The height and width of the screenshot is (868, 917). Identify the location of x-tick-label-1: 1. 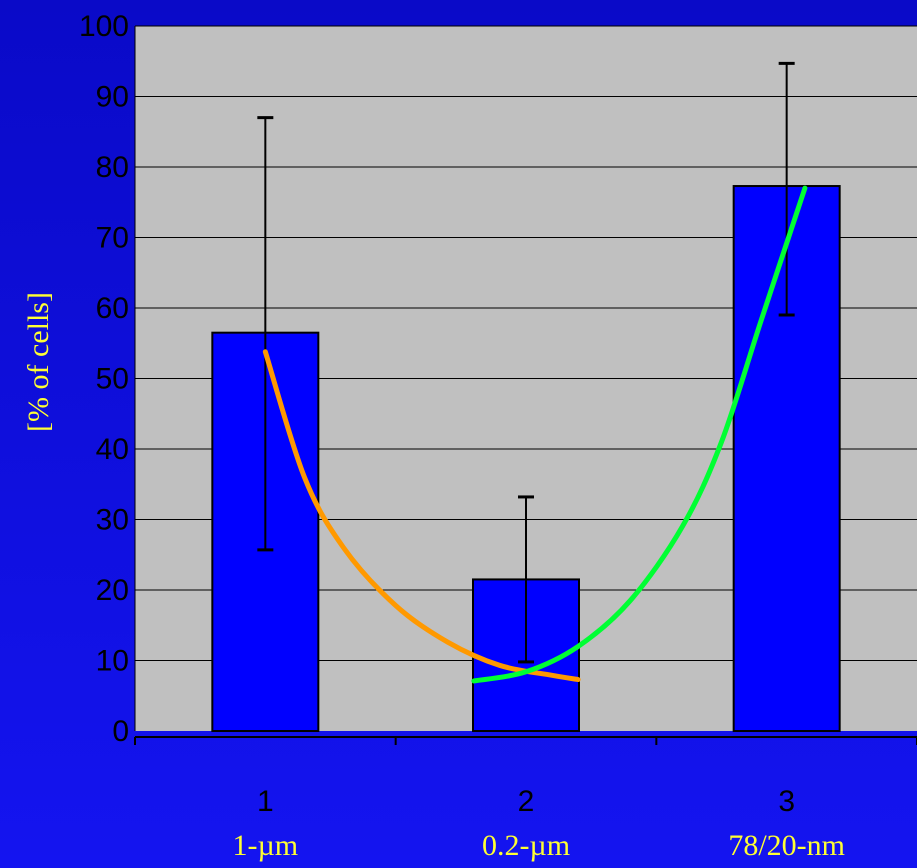
(265, 801).